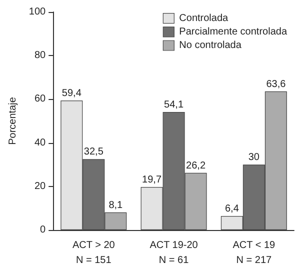 Image resolution: width=300 pixels, height=272 pixels. Describe the element at coordinates (196, 166) in the screenshot. I see `data-label: 26,2` at that location.